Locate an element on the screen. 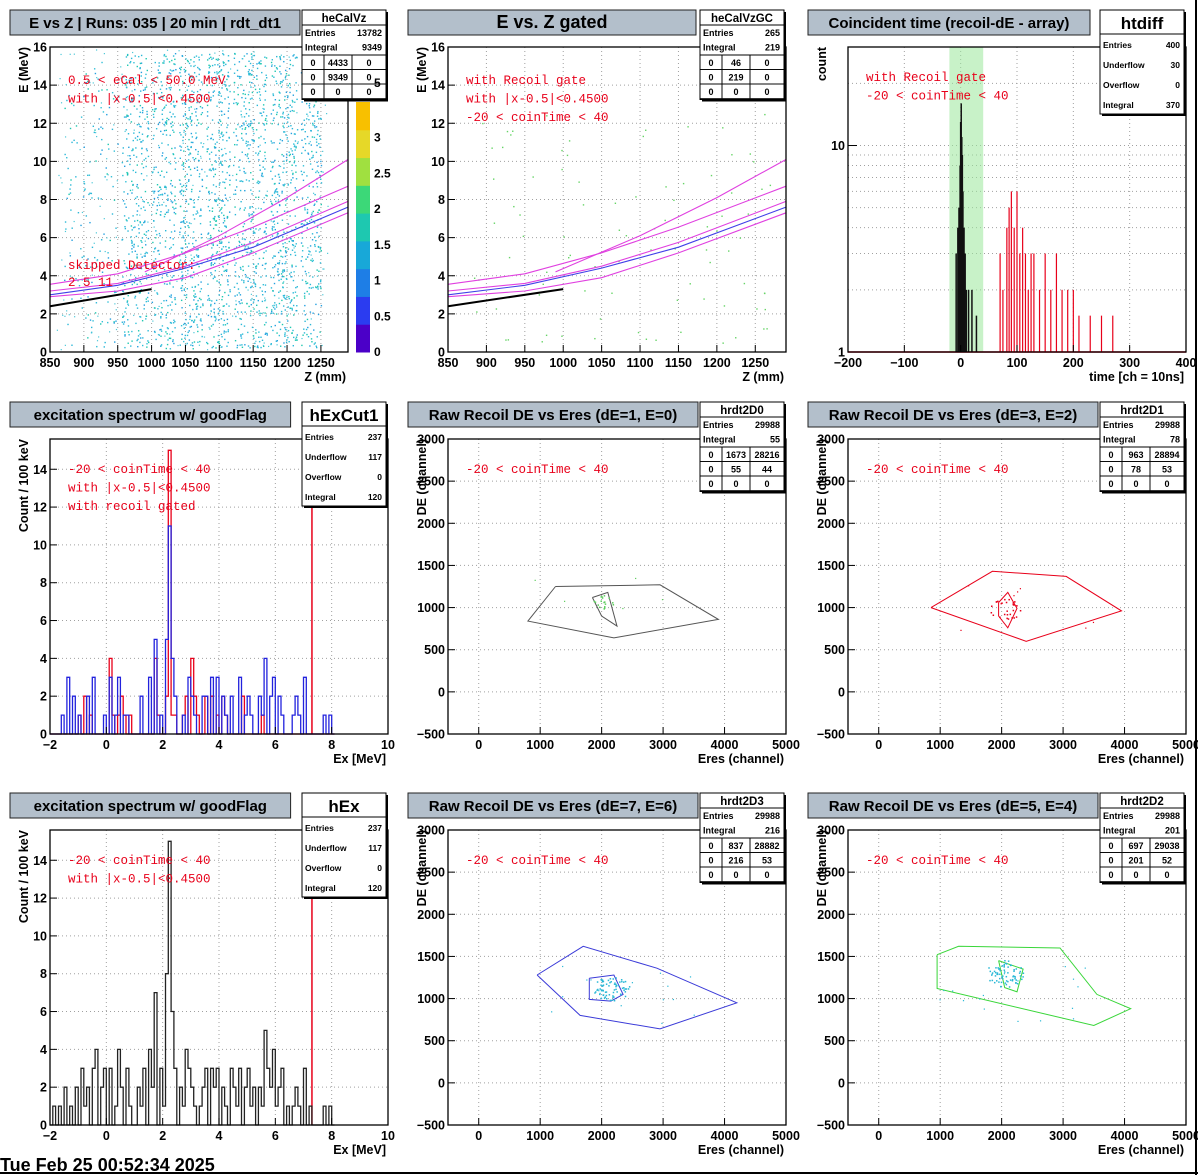  x-tick-label: 8 is located at coordinates (331, 745).